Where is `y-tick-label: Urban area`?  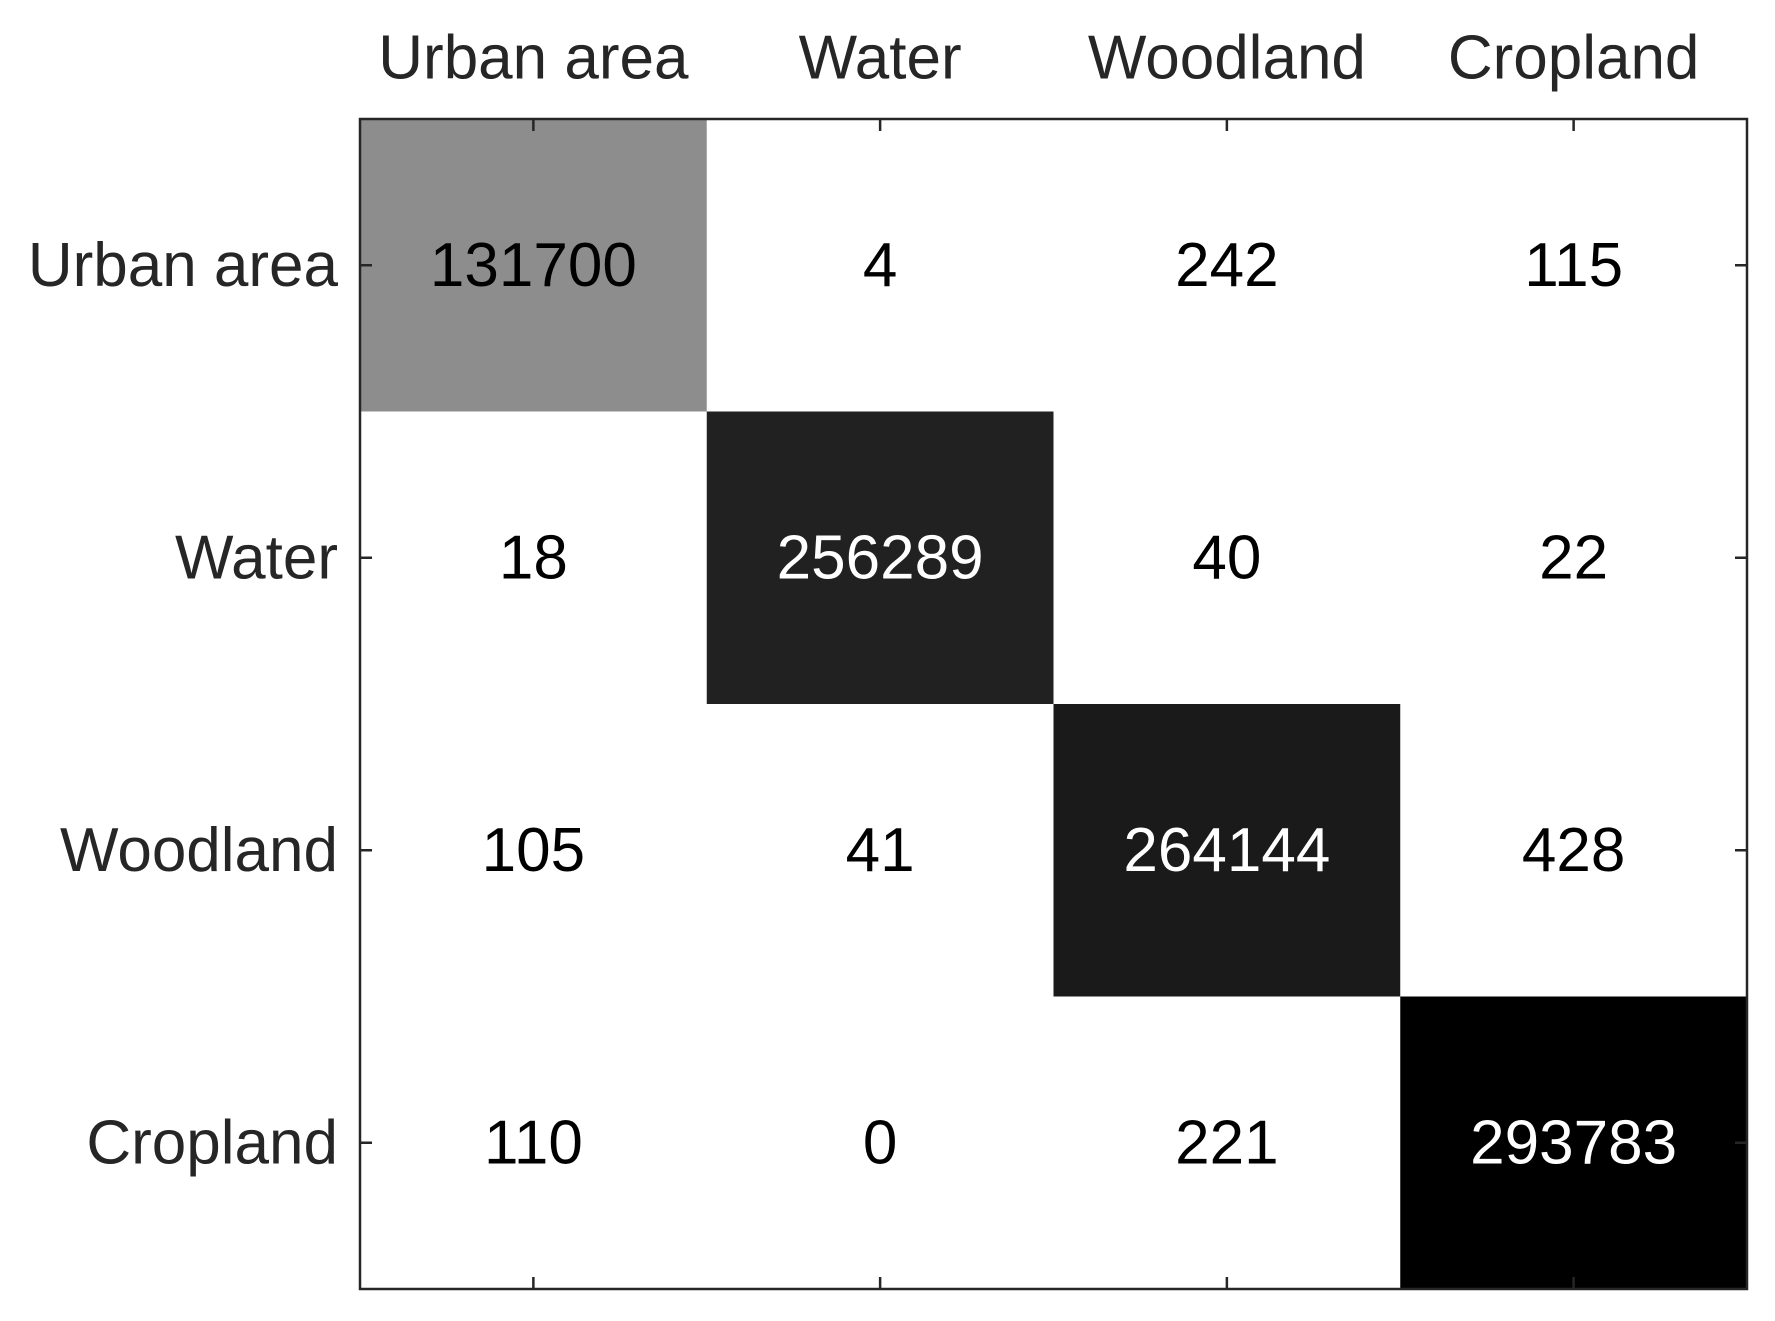 y-tick-label: Urban area is located at coordinates (183, 265).